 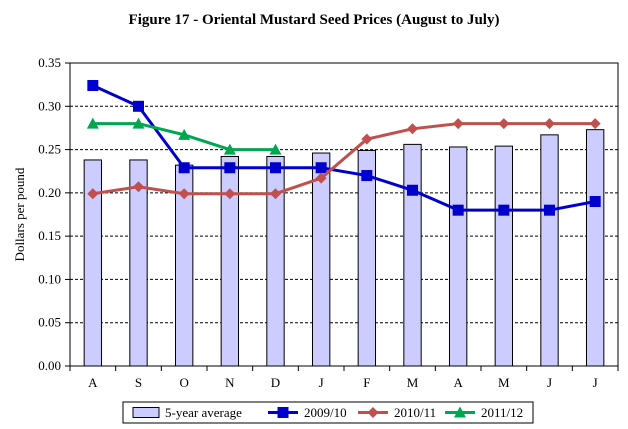 I want to click on y-tick-label: 0.10, so click(x=49, y=278).